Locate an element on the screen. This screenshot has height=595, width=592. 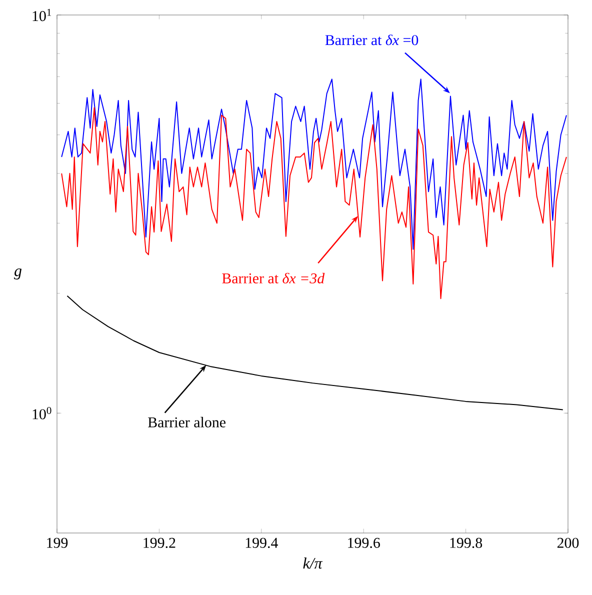
x-tick-label: 199.8 is located at coordinates (466, 543).